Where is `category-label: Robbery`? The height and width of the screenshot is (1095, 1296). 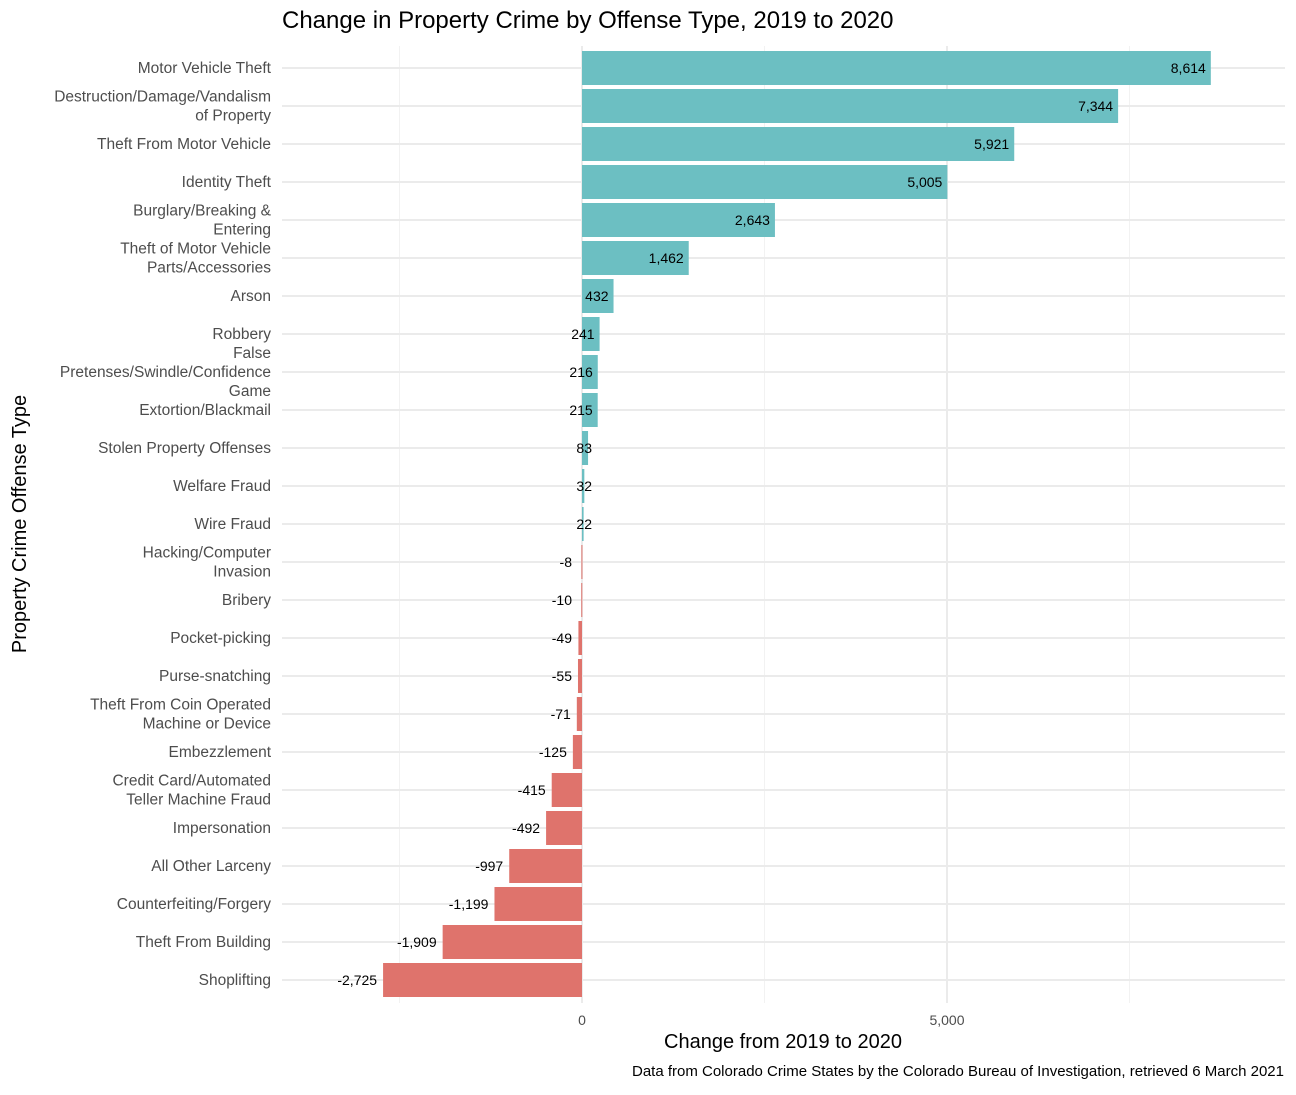 category-label: Robbery is located at coordinates (241, 334).